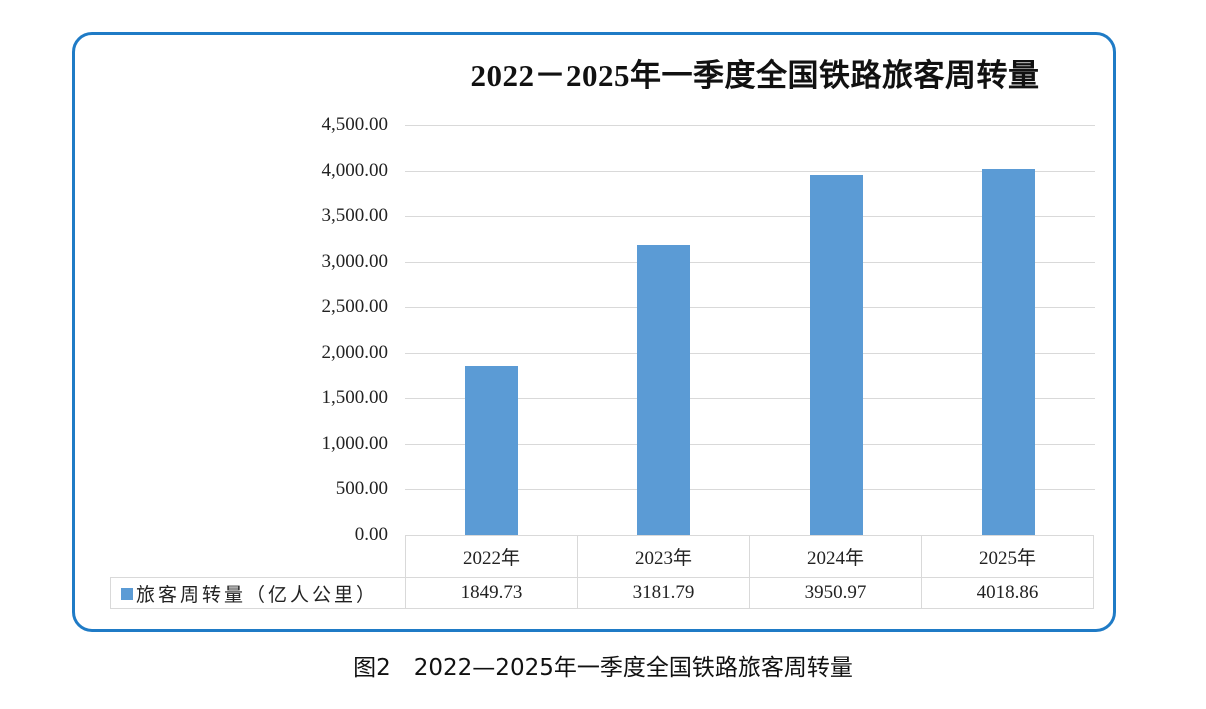 The height and width of the screenshot is (709, 1206). I want to click on legend-item: 旅客周转量（亿人公里）, so click(258, 593).